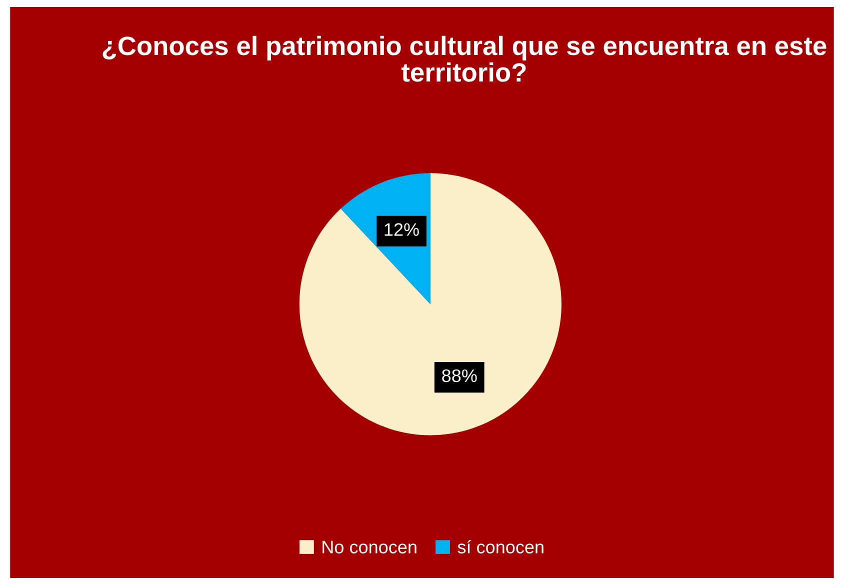 The height and width of the screenshot is (585, 844). I want to click on chart-title: ¿Conoces el patrimonio cultural que se encuentra en este territorio?, so click(464, 59).